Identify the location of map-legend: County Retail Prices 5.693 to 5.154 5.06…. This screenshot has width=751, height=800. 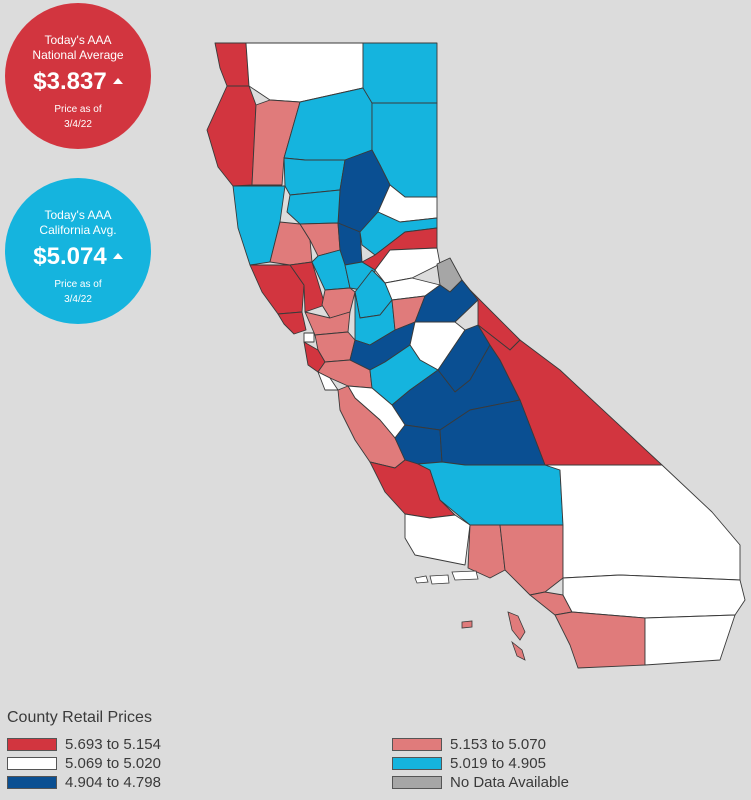
(375, 752).